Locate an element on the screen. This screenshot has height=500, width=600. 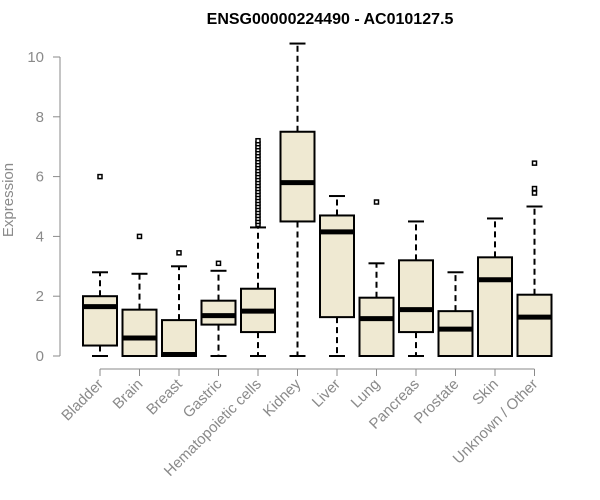
y-tick-label: 2 is located at coordinates (40, 296).